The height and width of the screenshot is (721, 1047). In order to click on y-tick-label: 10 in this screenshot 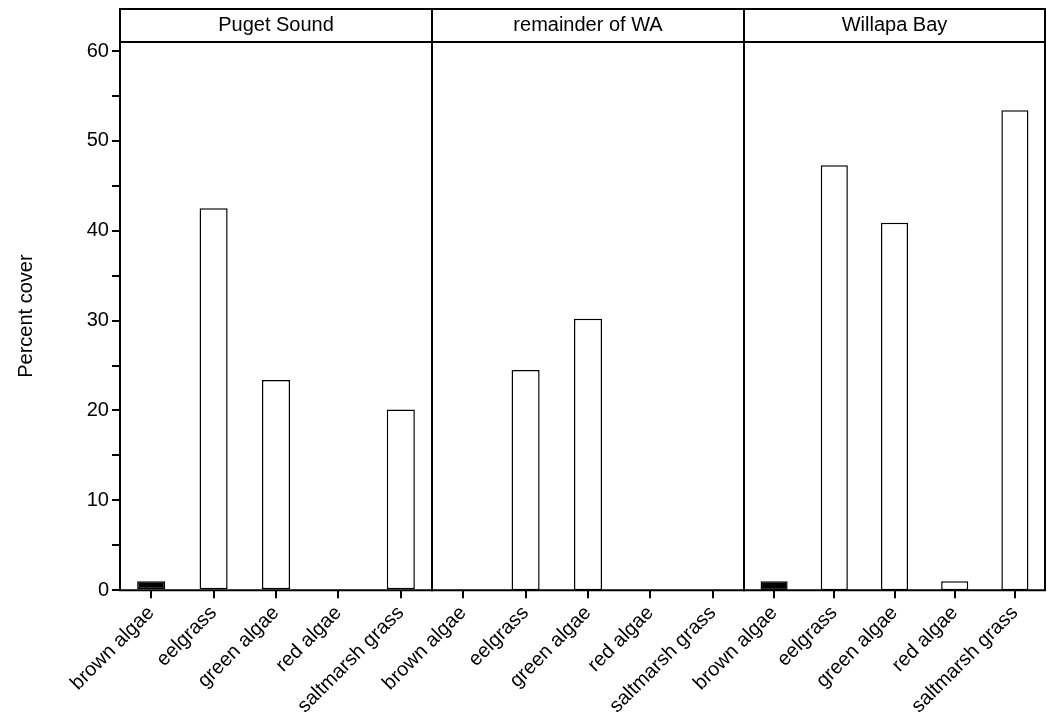, I will do `click(97, 498)`.